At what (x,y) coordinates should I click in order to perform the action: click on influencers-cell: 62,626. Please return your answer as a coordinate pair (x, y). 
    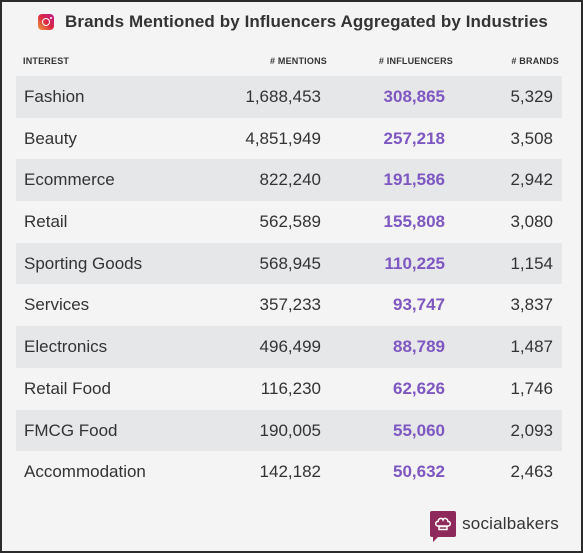
    Looking at the image, I should click on (419, 388).